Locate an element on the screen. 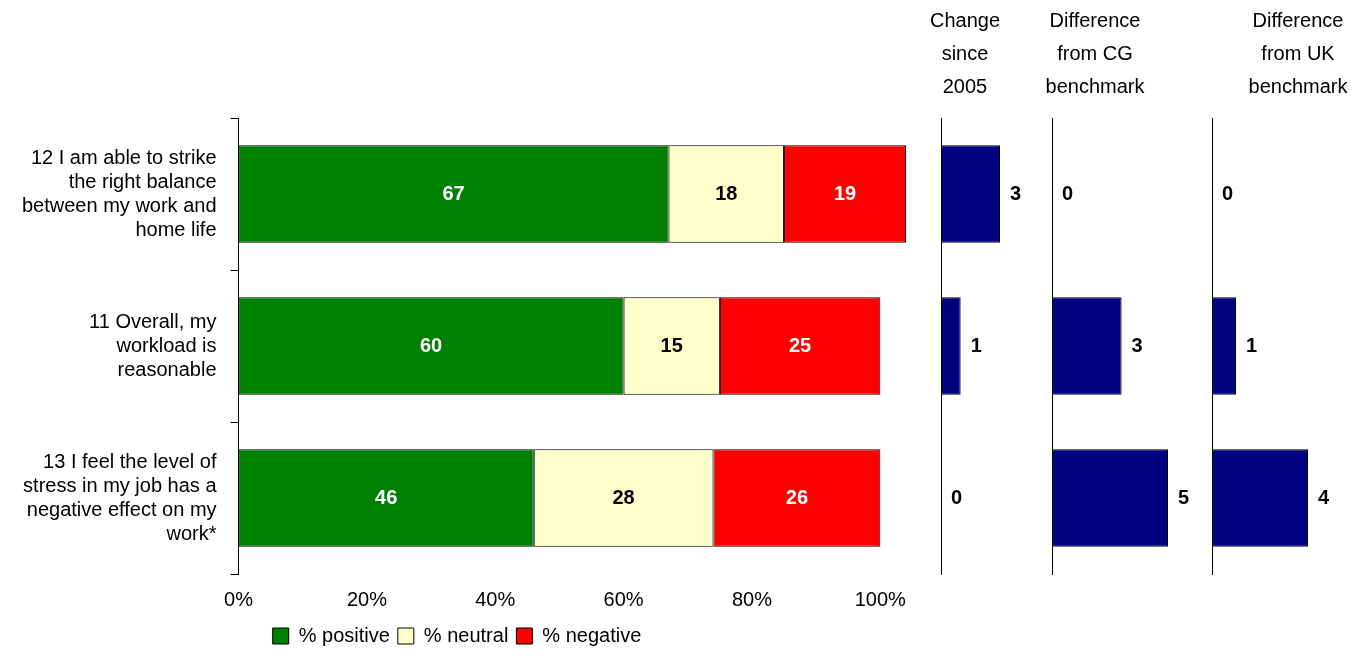 This screenshot has width=1365, height=668. y-tick-label: 11 Overall, my workload is reasonable is located at coordinates (153, 344).